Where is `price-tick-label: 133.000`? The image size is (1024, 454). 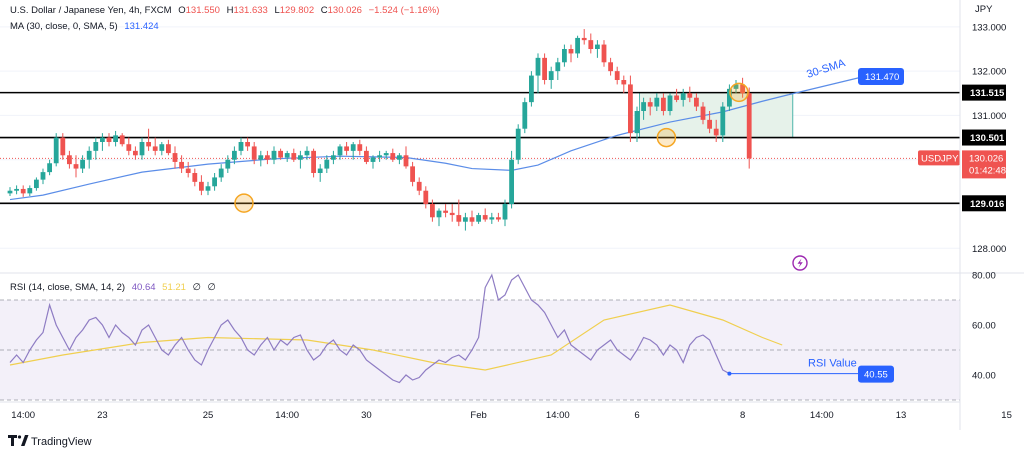 price-tick-label: 133.000 is located at coordinates (989, 27).